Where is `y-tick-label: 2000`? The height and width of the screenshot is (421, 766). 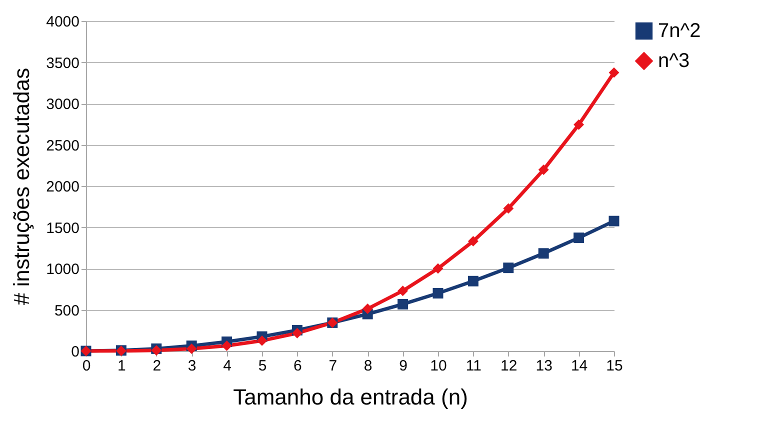
y-tick-label: 2000 is located at coordinates (63, 187).